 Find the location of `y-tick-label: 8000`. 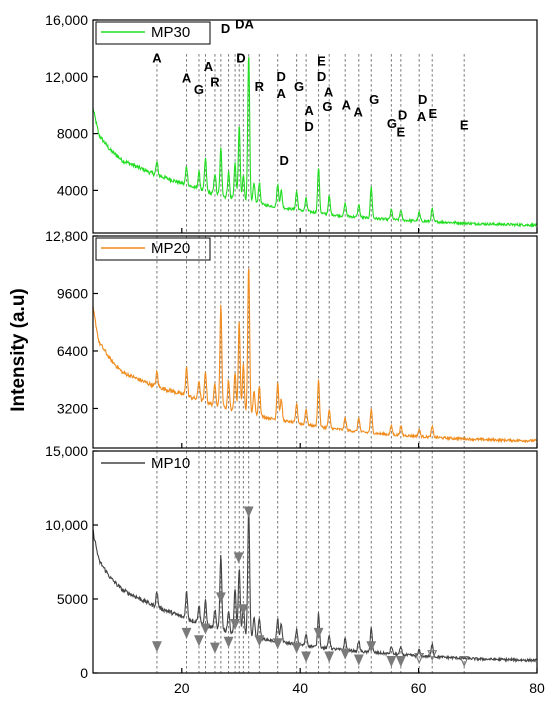

y-tick-label: 8000 is located at coordinates (72, 134).